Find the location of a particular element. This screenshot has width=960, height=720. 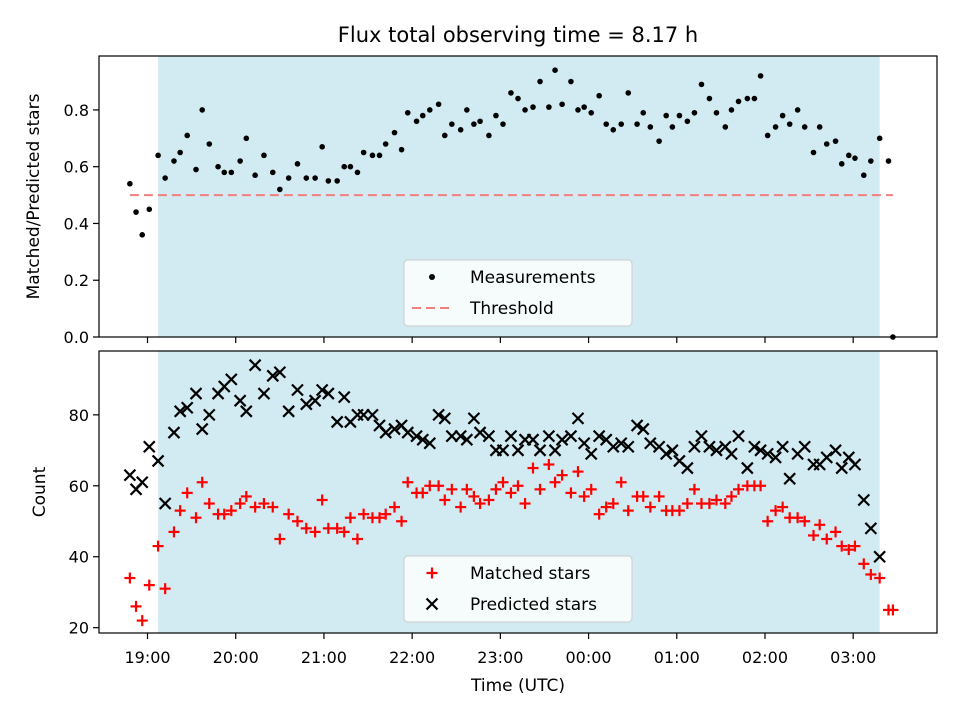

y-tick-label: 40 is located at coordinates (79, 557).